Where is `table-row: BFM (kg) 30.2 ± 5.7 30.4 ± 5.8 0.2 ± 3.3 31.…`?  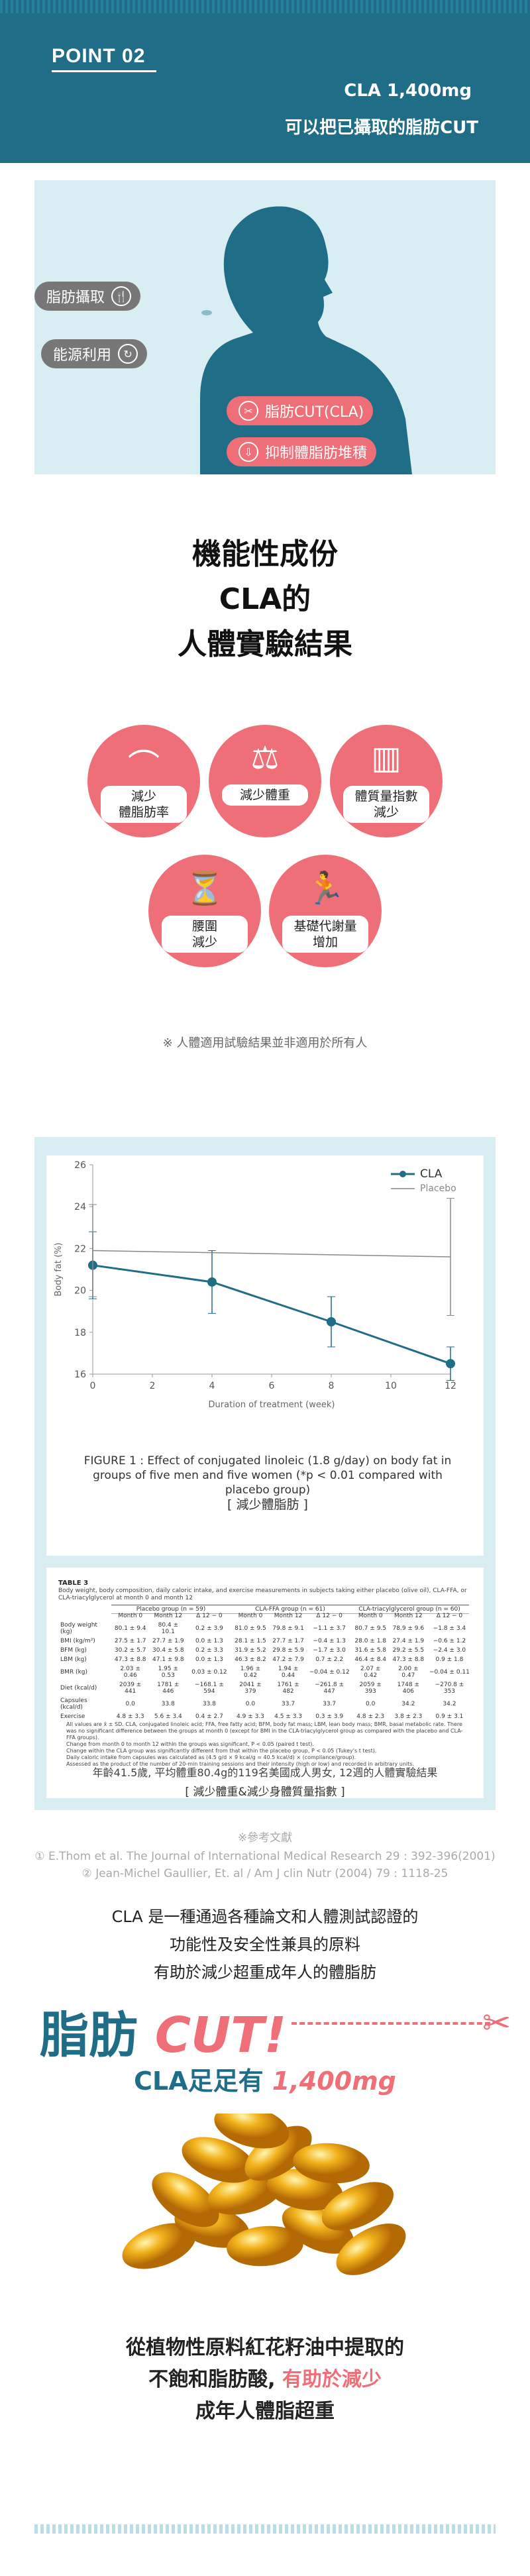
table-row: BFM (kg) 30.2 ± 5.7 30.4 ± 5.8 0.2 ± 3.3 31.… is located at coordinates (263, 1650).